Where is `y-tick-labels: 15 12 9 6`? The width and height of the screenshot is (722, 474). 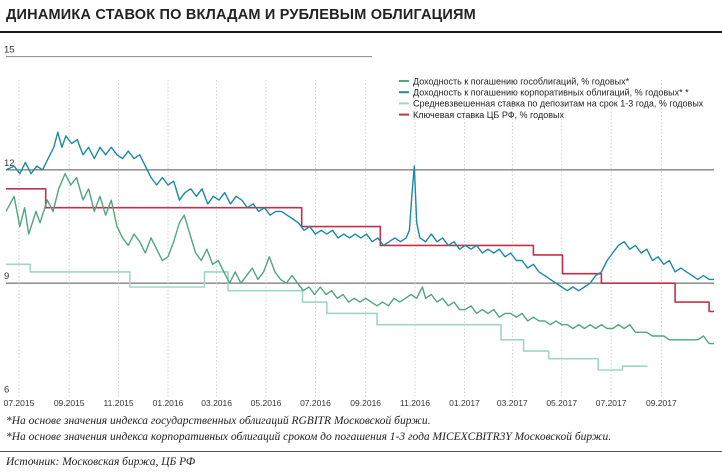
y-tick-labels: 15 12 9 6 is located at coordinates (9, 220).